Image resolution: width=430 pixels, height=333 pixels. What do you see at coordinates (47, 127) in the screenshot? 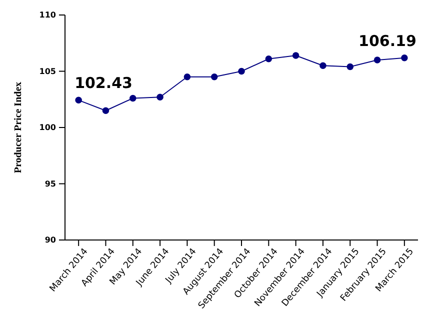
I see `y-tick-label: 100` at bounding box center [47, 127].